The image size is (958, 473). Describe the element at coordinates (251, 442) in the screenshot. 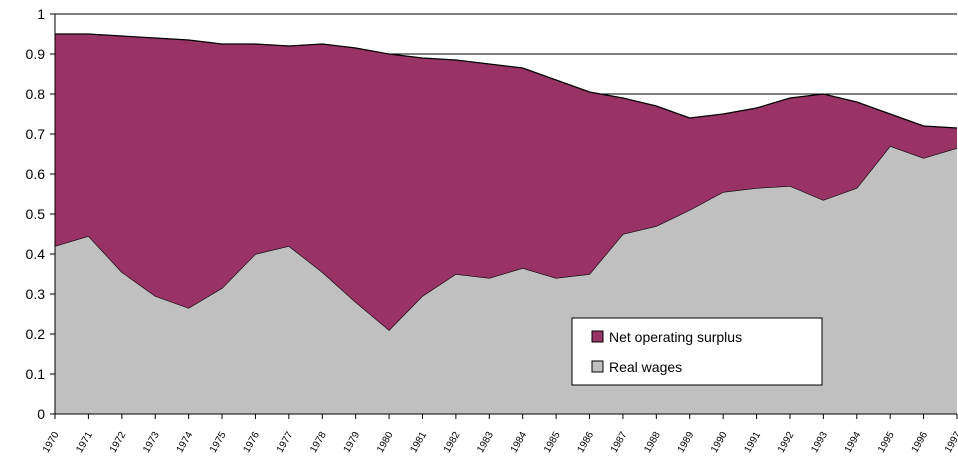

I see `x-tick-label: 1976` at that location.